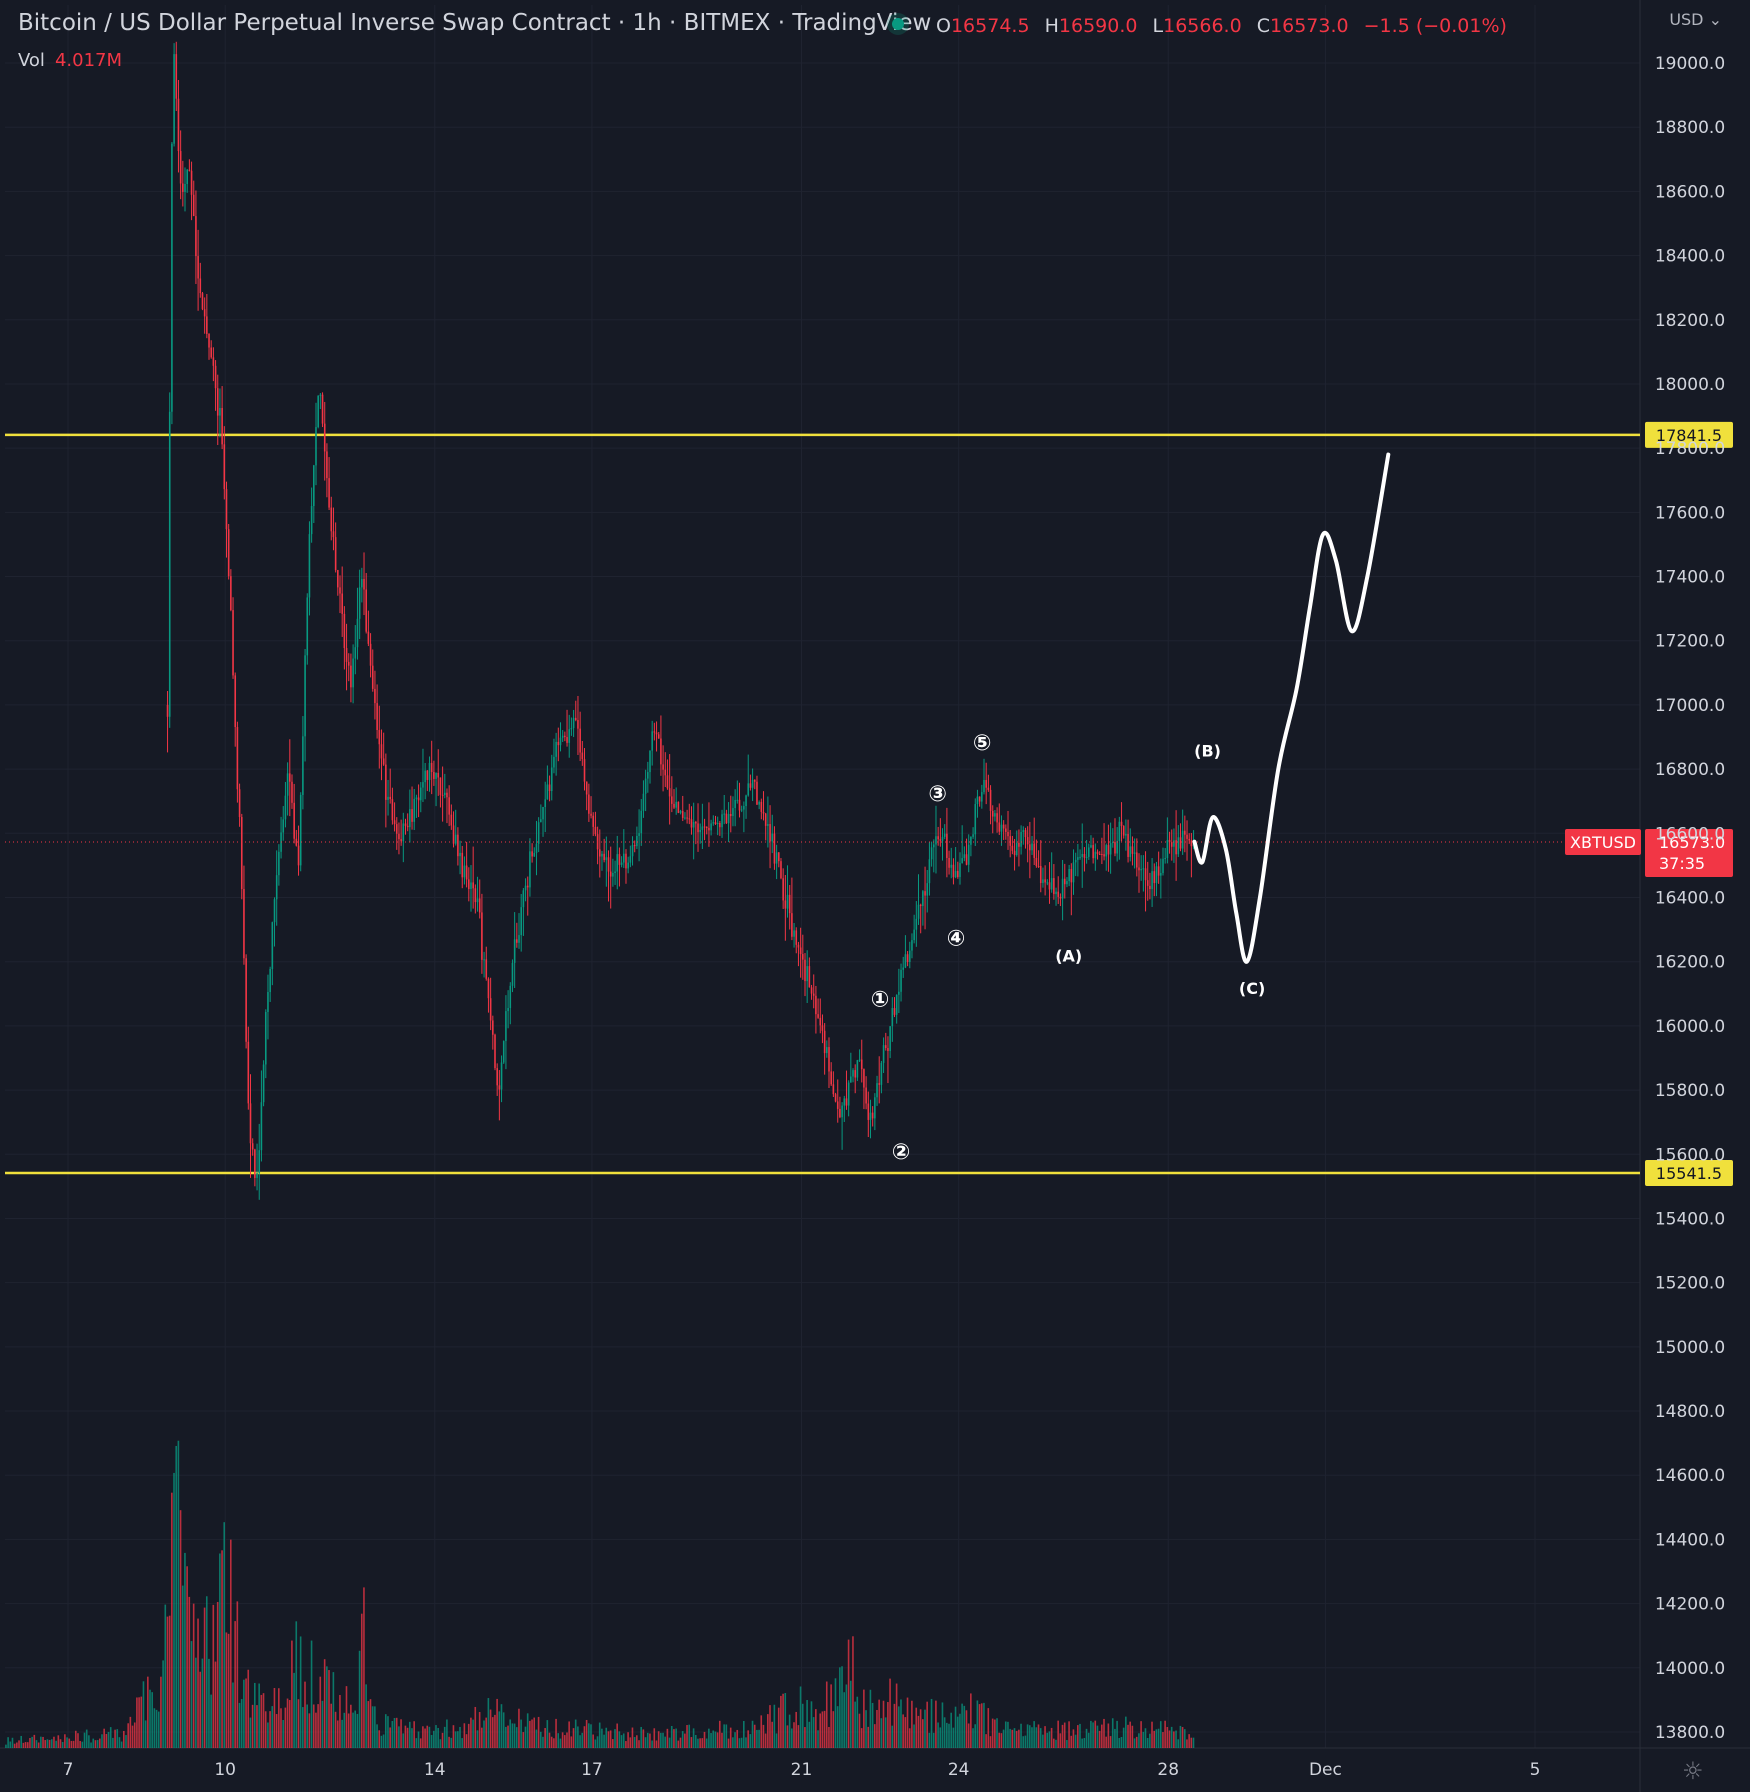  What do you see at coordinates (1682, 863) in the screenshot?
I see `countdown-label: 37:35` at bounding box center [1682, 863].